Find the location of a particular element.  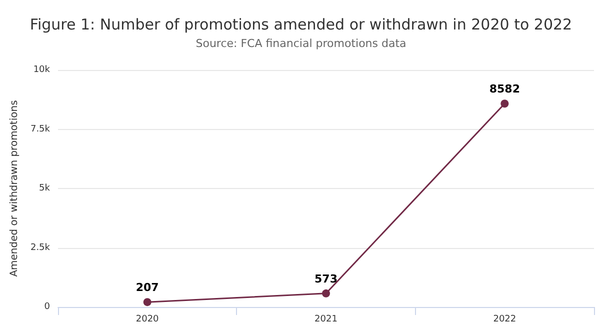

y-tick-label: 7.5k is located at coordinates (40, 129).